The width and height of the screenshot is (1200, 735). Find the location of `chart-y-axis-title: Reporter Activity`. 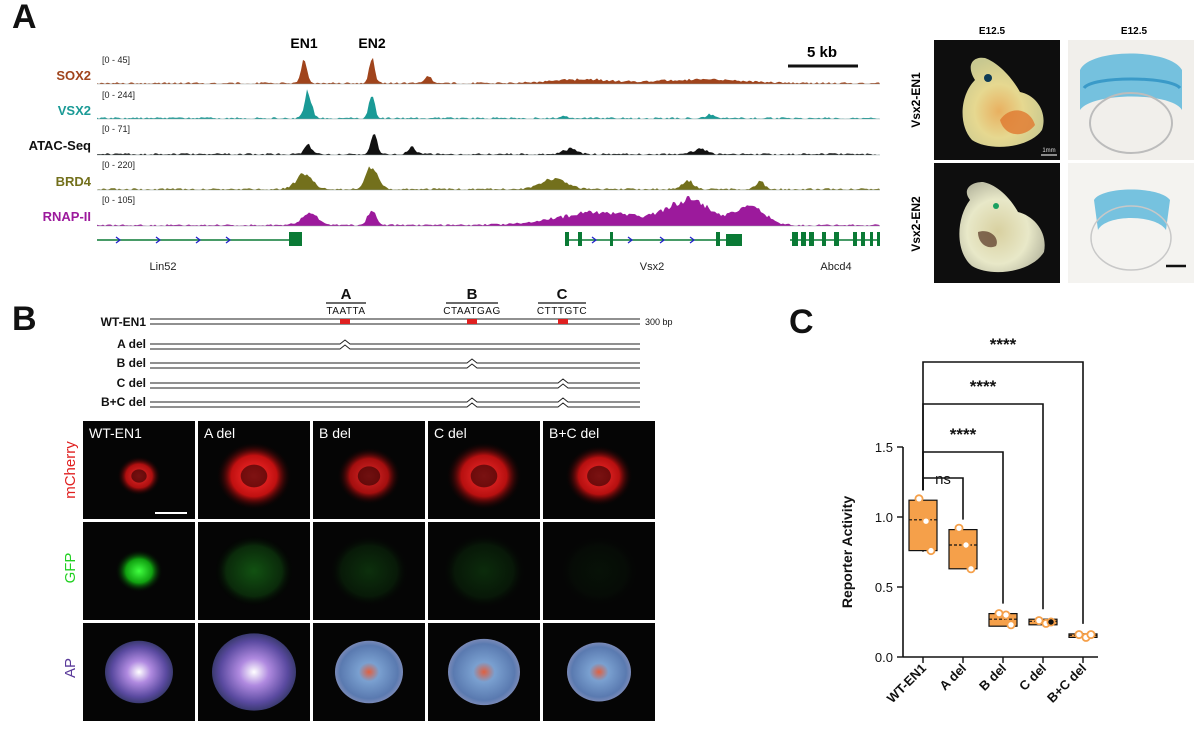

chart-y-axis-title: Reporter Activity is located at coordinates (847, 552).